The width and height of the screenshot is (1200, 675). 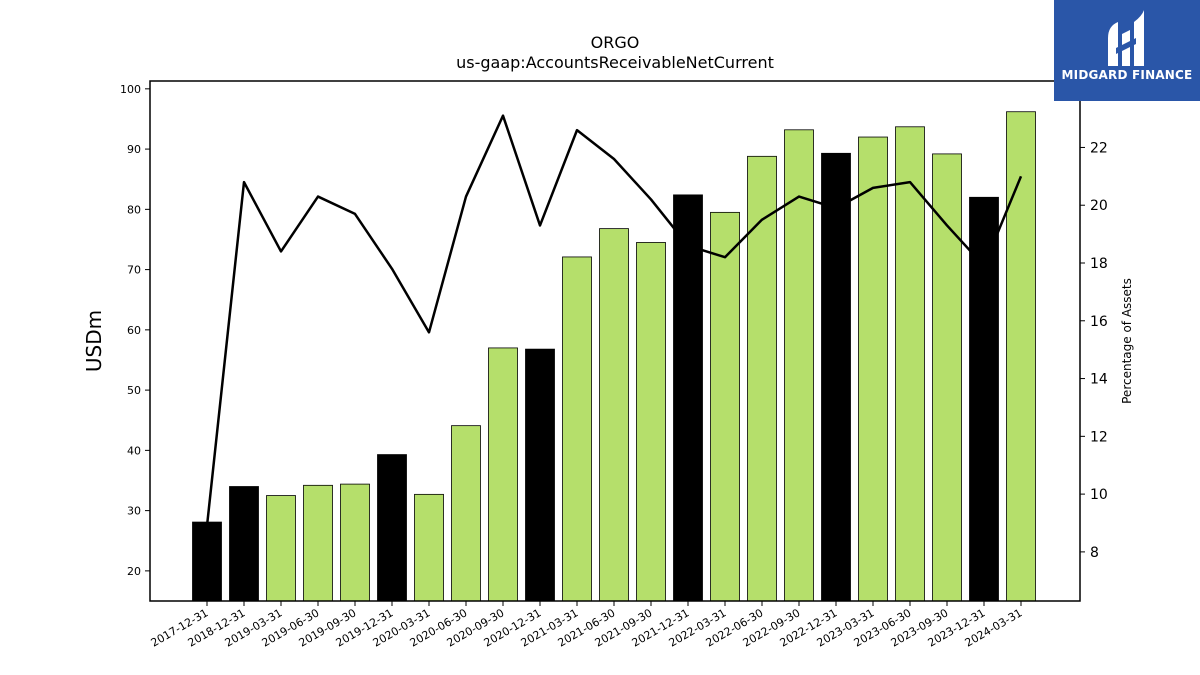 I want to click on chart-subtitle: us-gaap:AccountsReceivableNetCurrent, so click(x=615, y=62).